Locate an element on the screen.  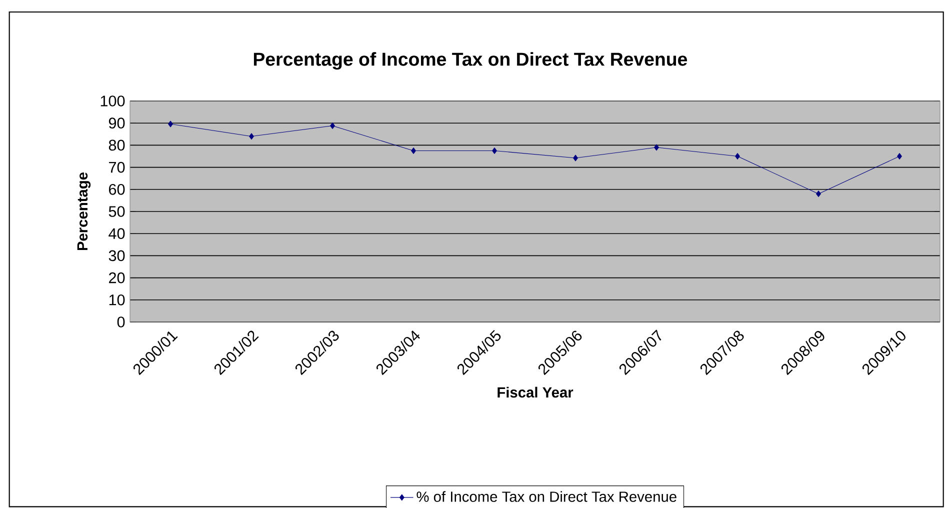
y-tick-label: 50 is located at coordinates (116, 211).